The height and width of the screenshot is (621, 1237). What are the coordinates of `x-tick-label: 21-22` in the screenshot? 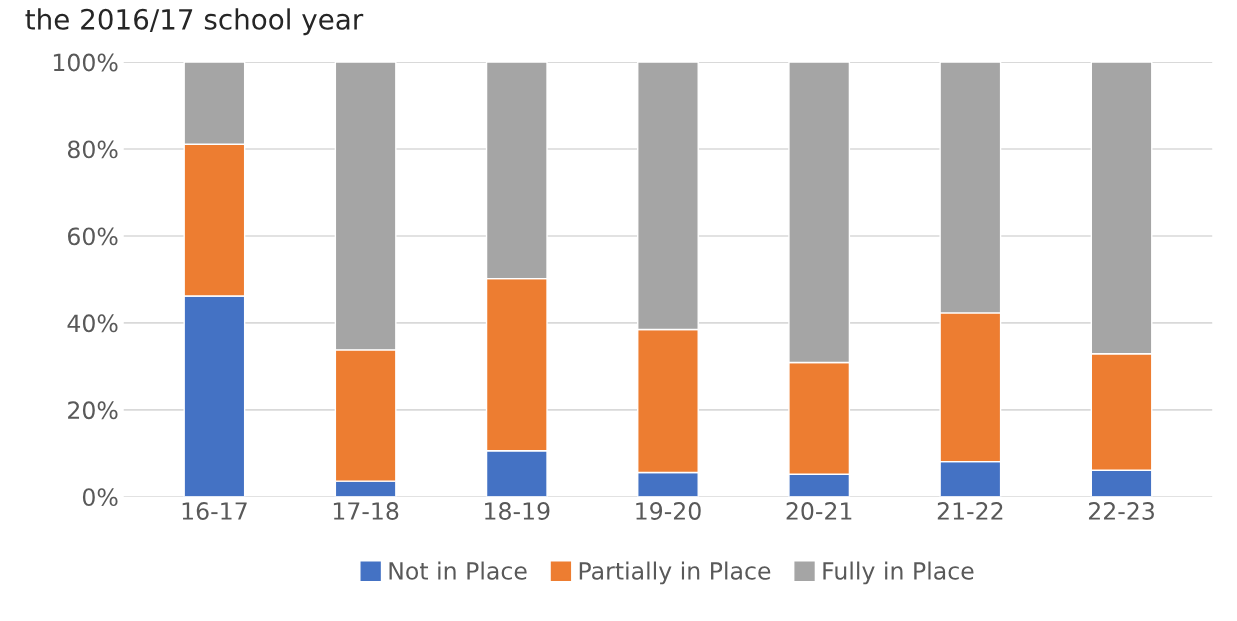 It's located at (970, 511).